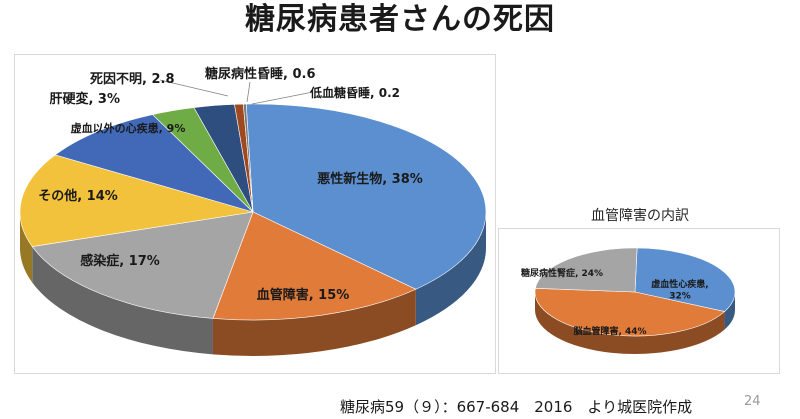  What do you see at coordinates (236, 92) in the screenshot?
I see `leader-lines` at bounding box center [236, 92].